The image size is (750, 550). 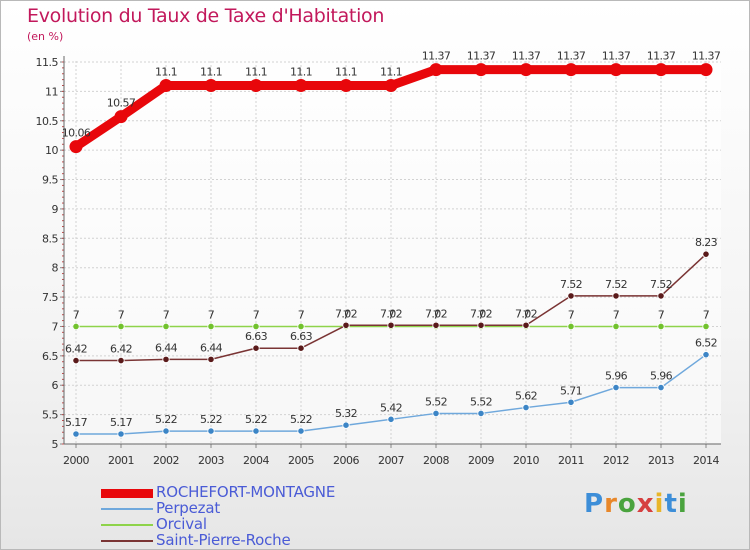 What do you see at coordinates (121, 422) in the screenshot?
I see `data-label: 5.17` at bounding box center [121, 422].